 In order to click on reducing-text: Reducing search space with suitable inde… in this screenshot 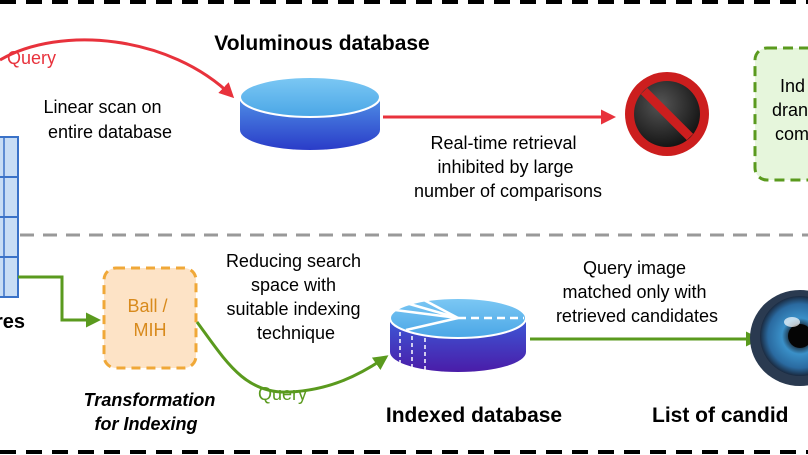, I will do `click(296, 297)`.